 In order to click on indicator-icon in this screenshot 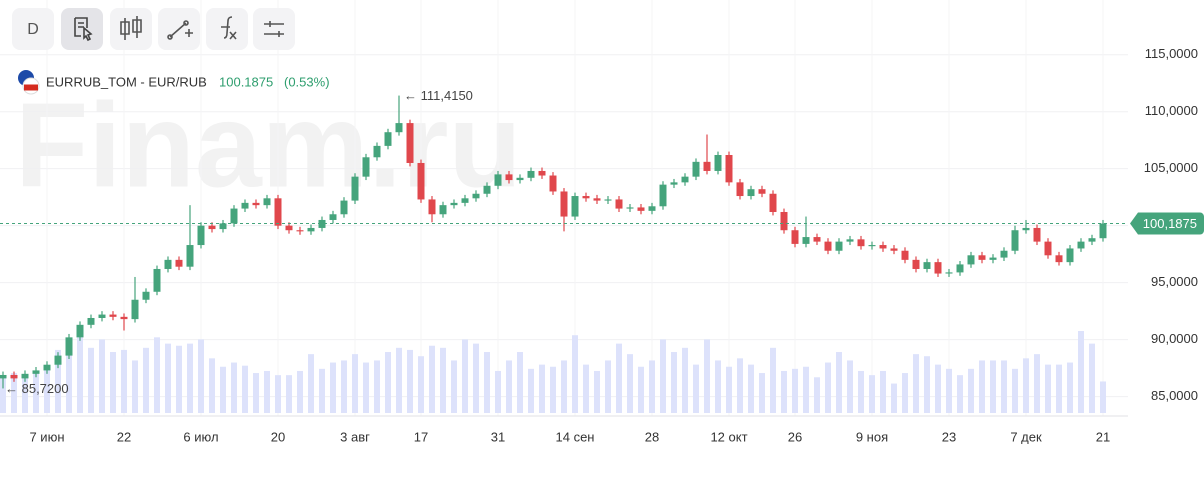, I will do `click(229, 28)`.